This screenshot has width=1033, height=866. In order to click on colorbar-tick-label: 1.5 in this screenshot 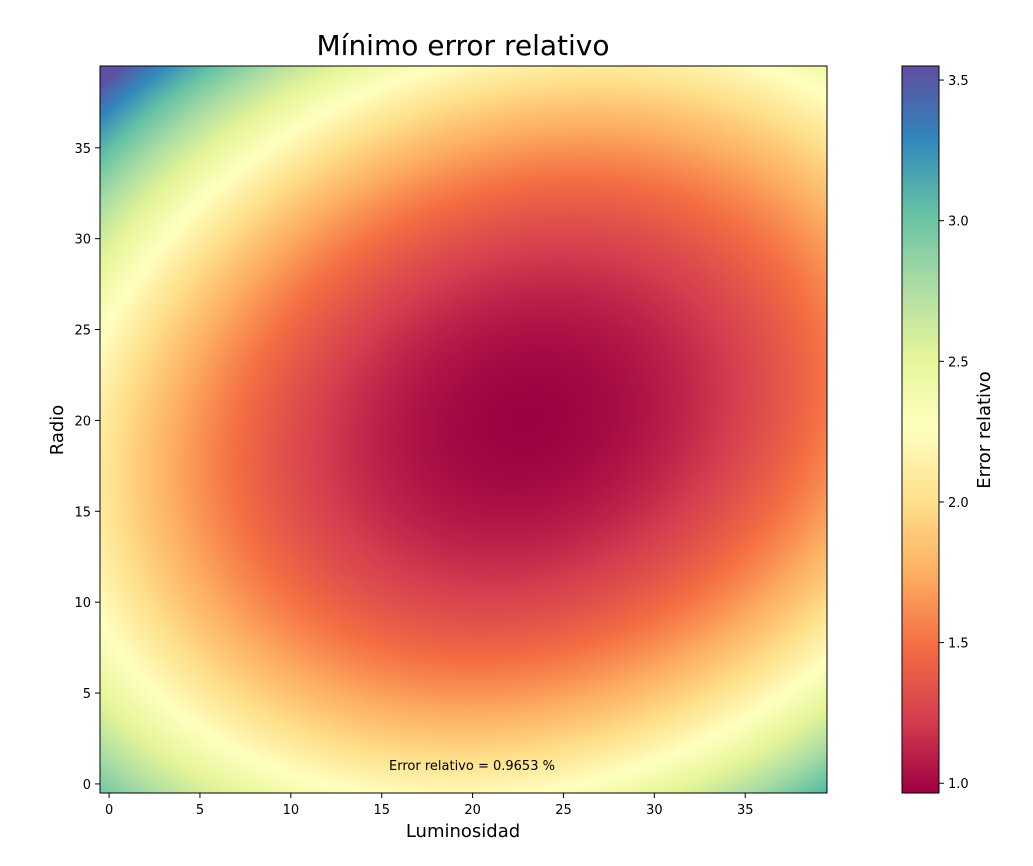, I will do `click(958, 644)`.